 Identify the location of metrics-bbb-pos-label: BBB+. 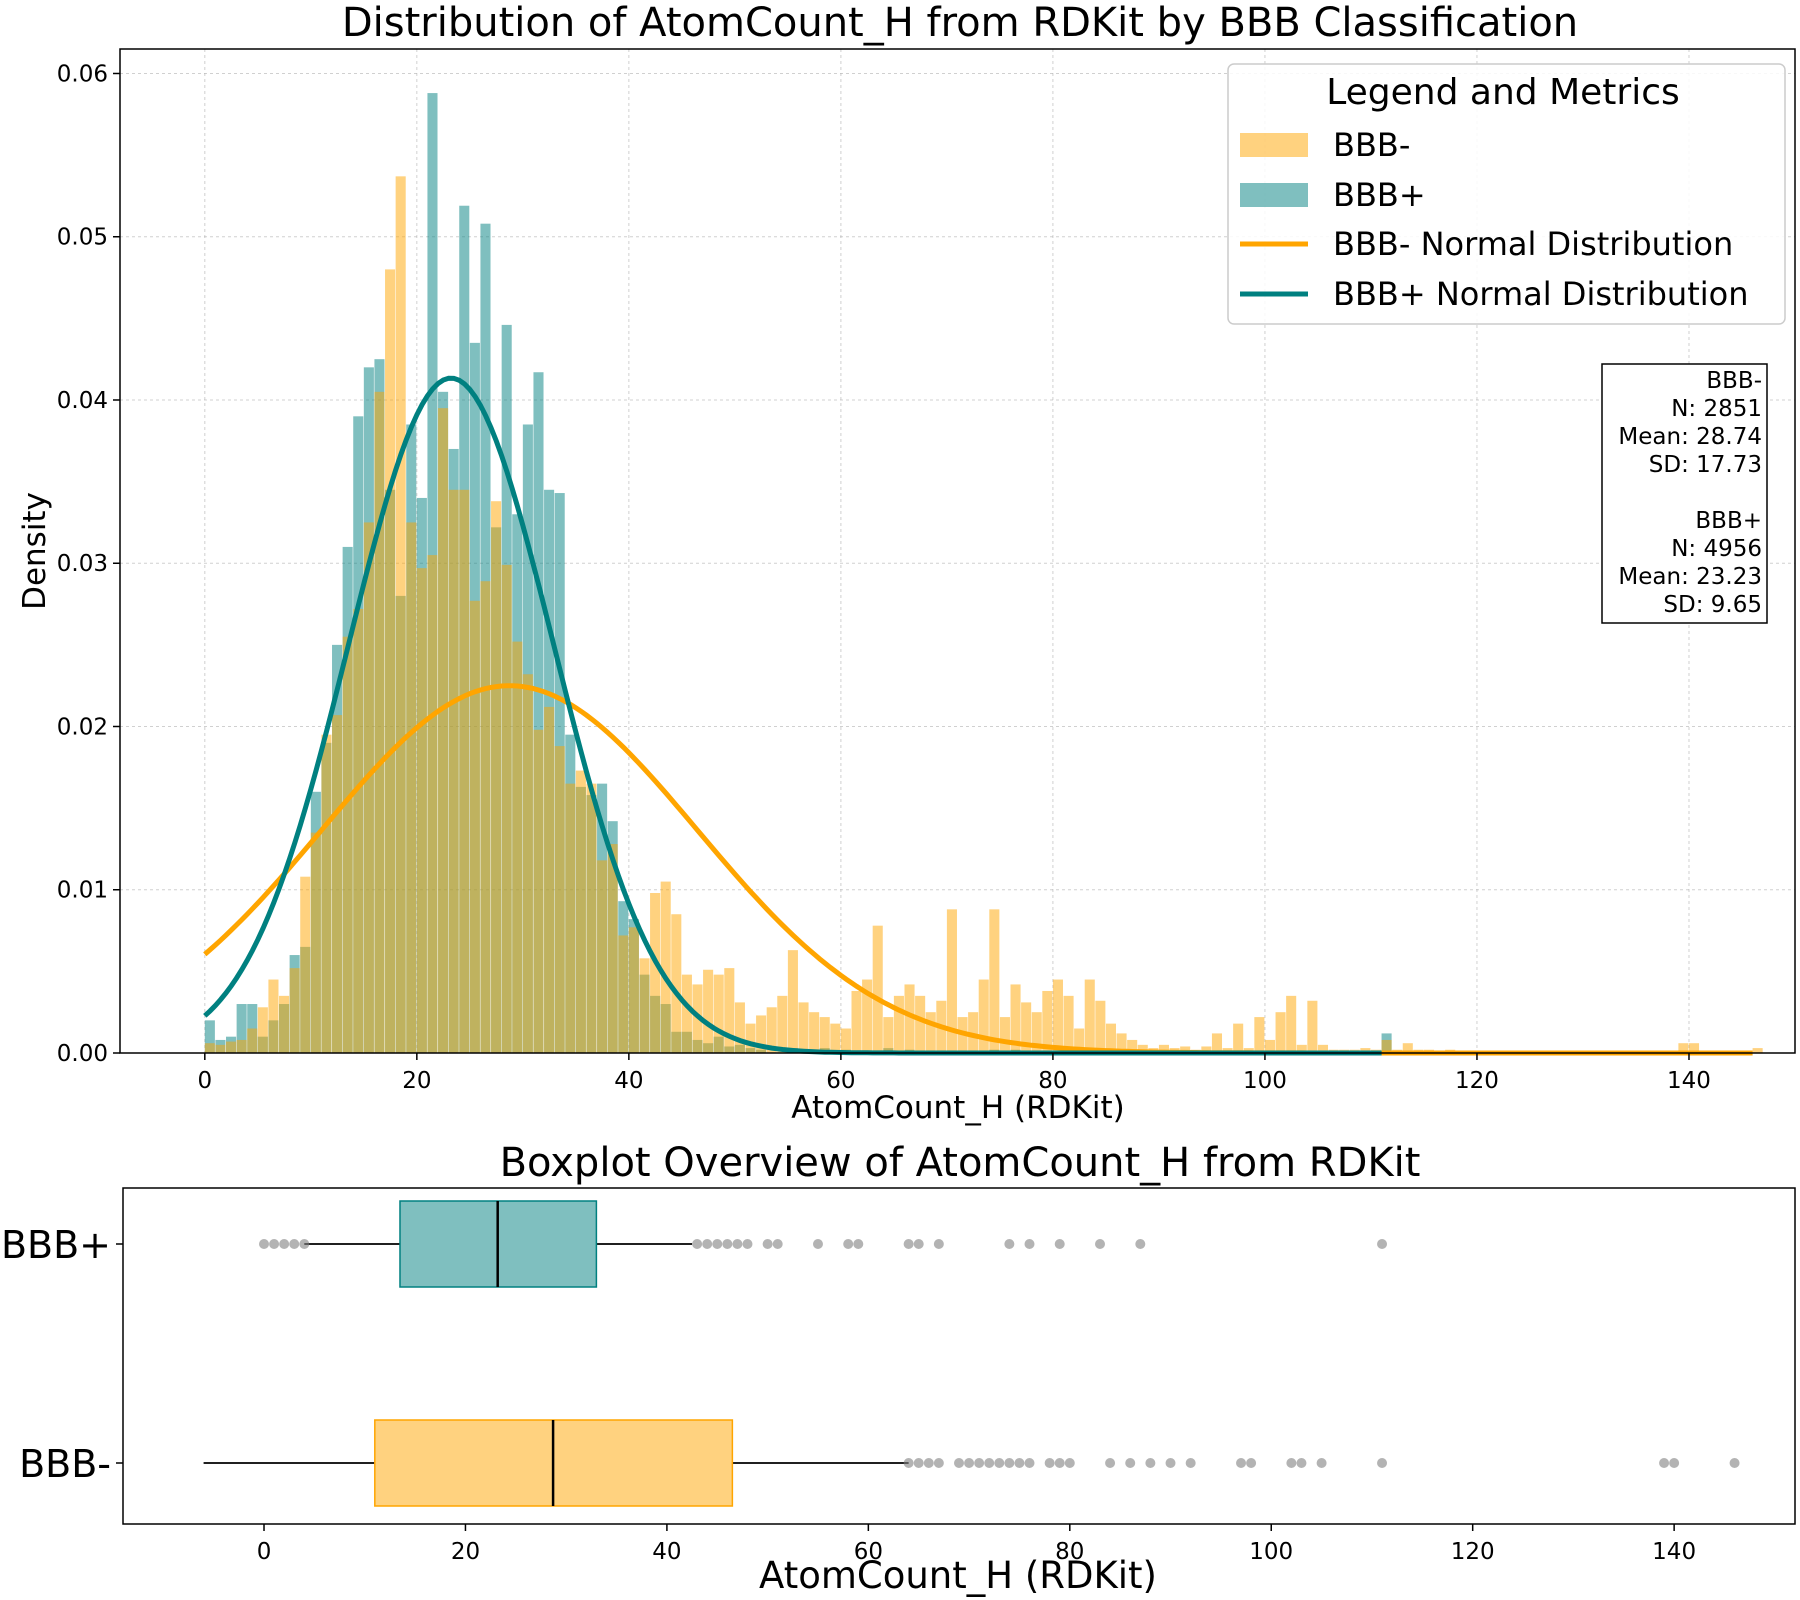
(1728, 521).